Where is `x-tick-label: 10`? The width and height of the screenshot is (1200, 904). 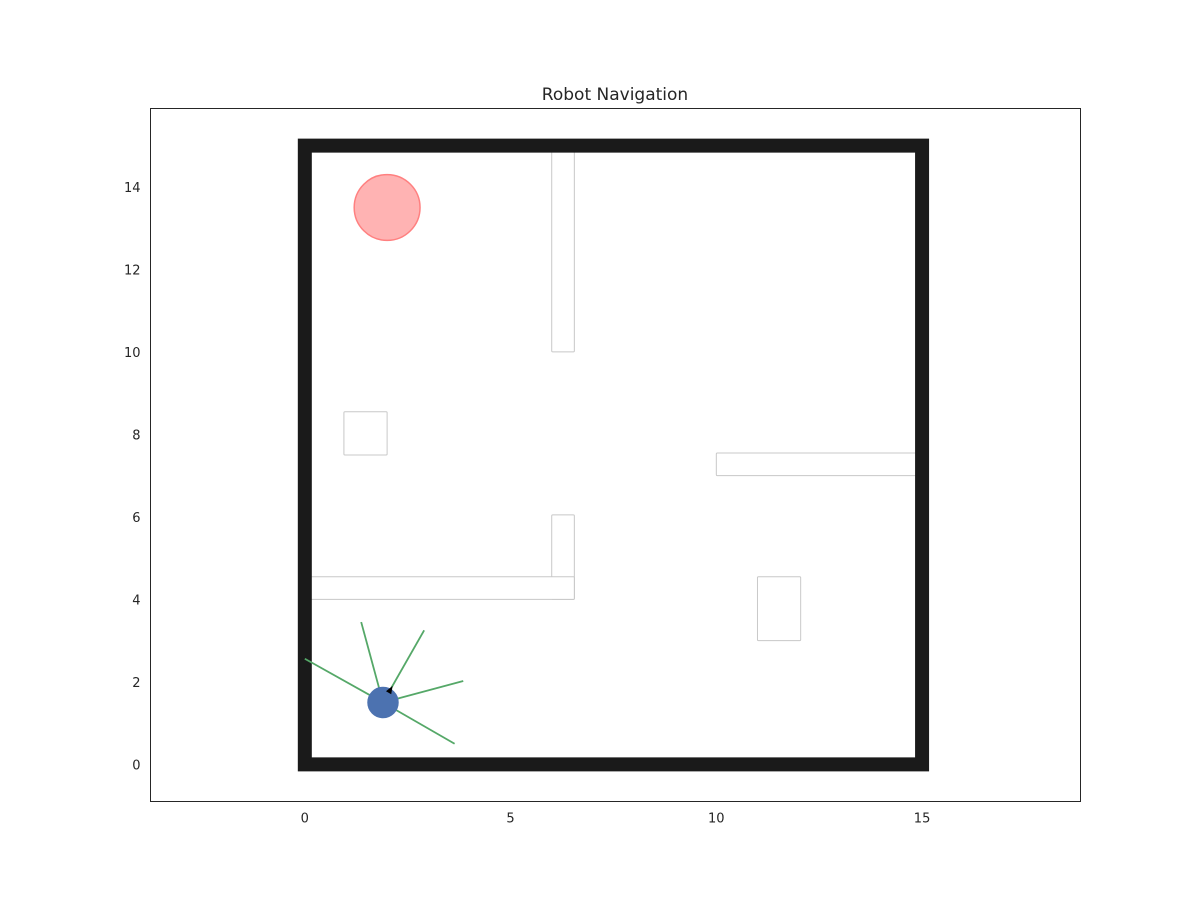 x-tick-label: 10 is located at coordinates (716, 819).